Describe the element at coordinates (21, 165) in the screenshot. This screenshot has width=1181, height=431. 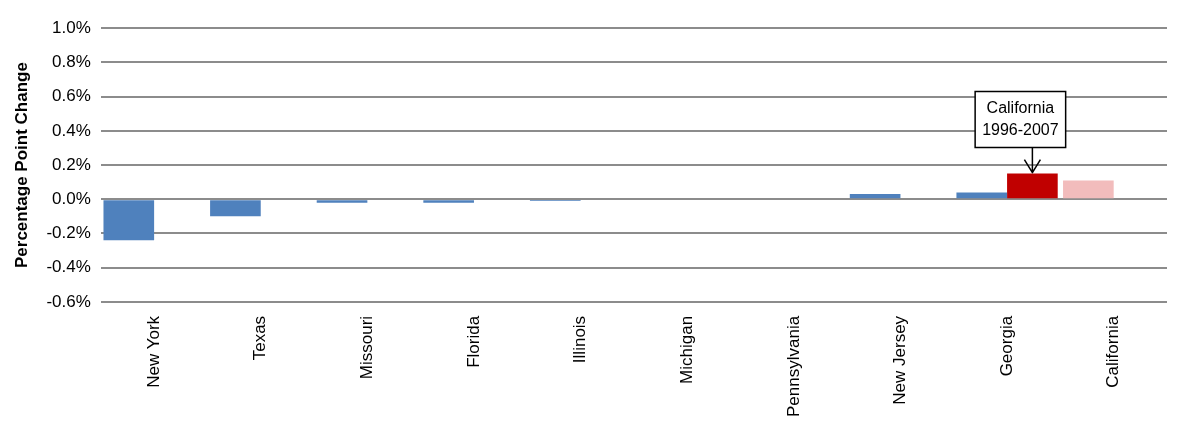
I see `y-axis-title: Percentage Point Change` at that location.